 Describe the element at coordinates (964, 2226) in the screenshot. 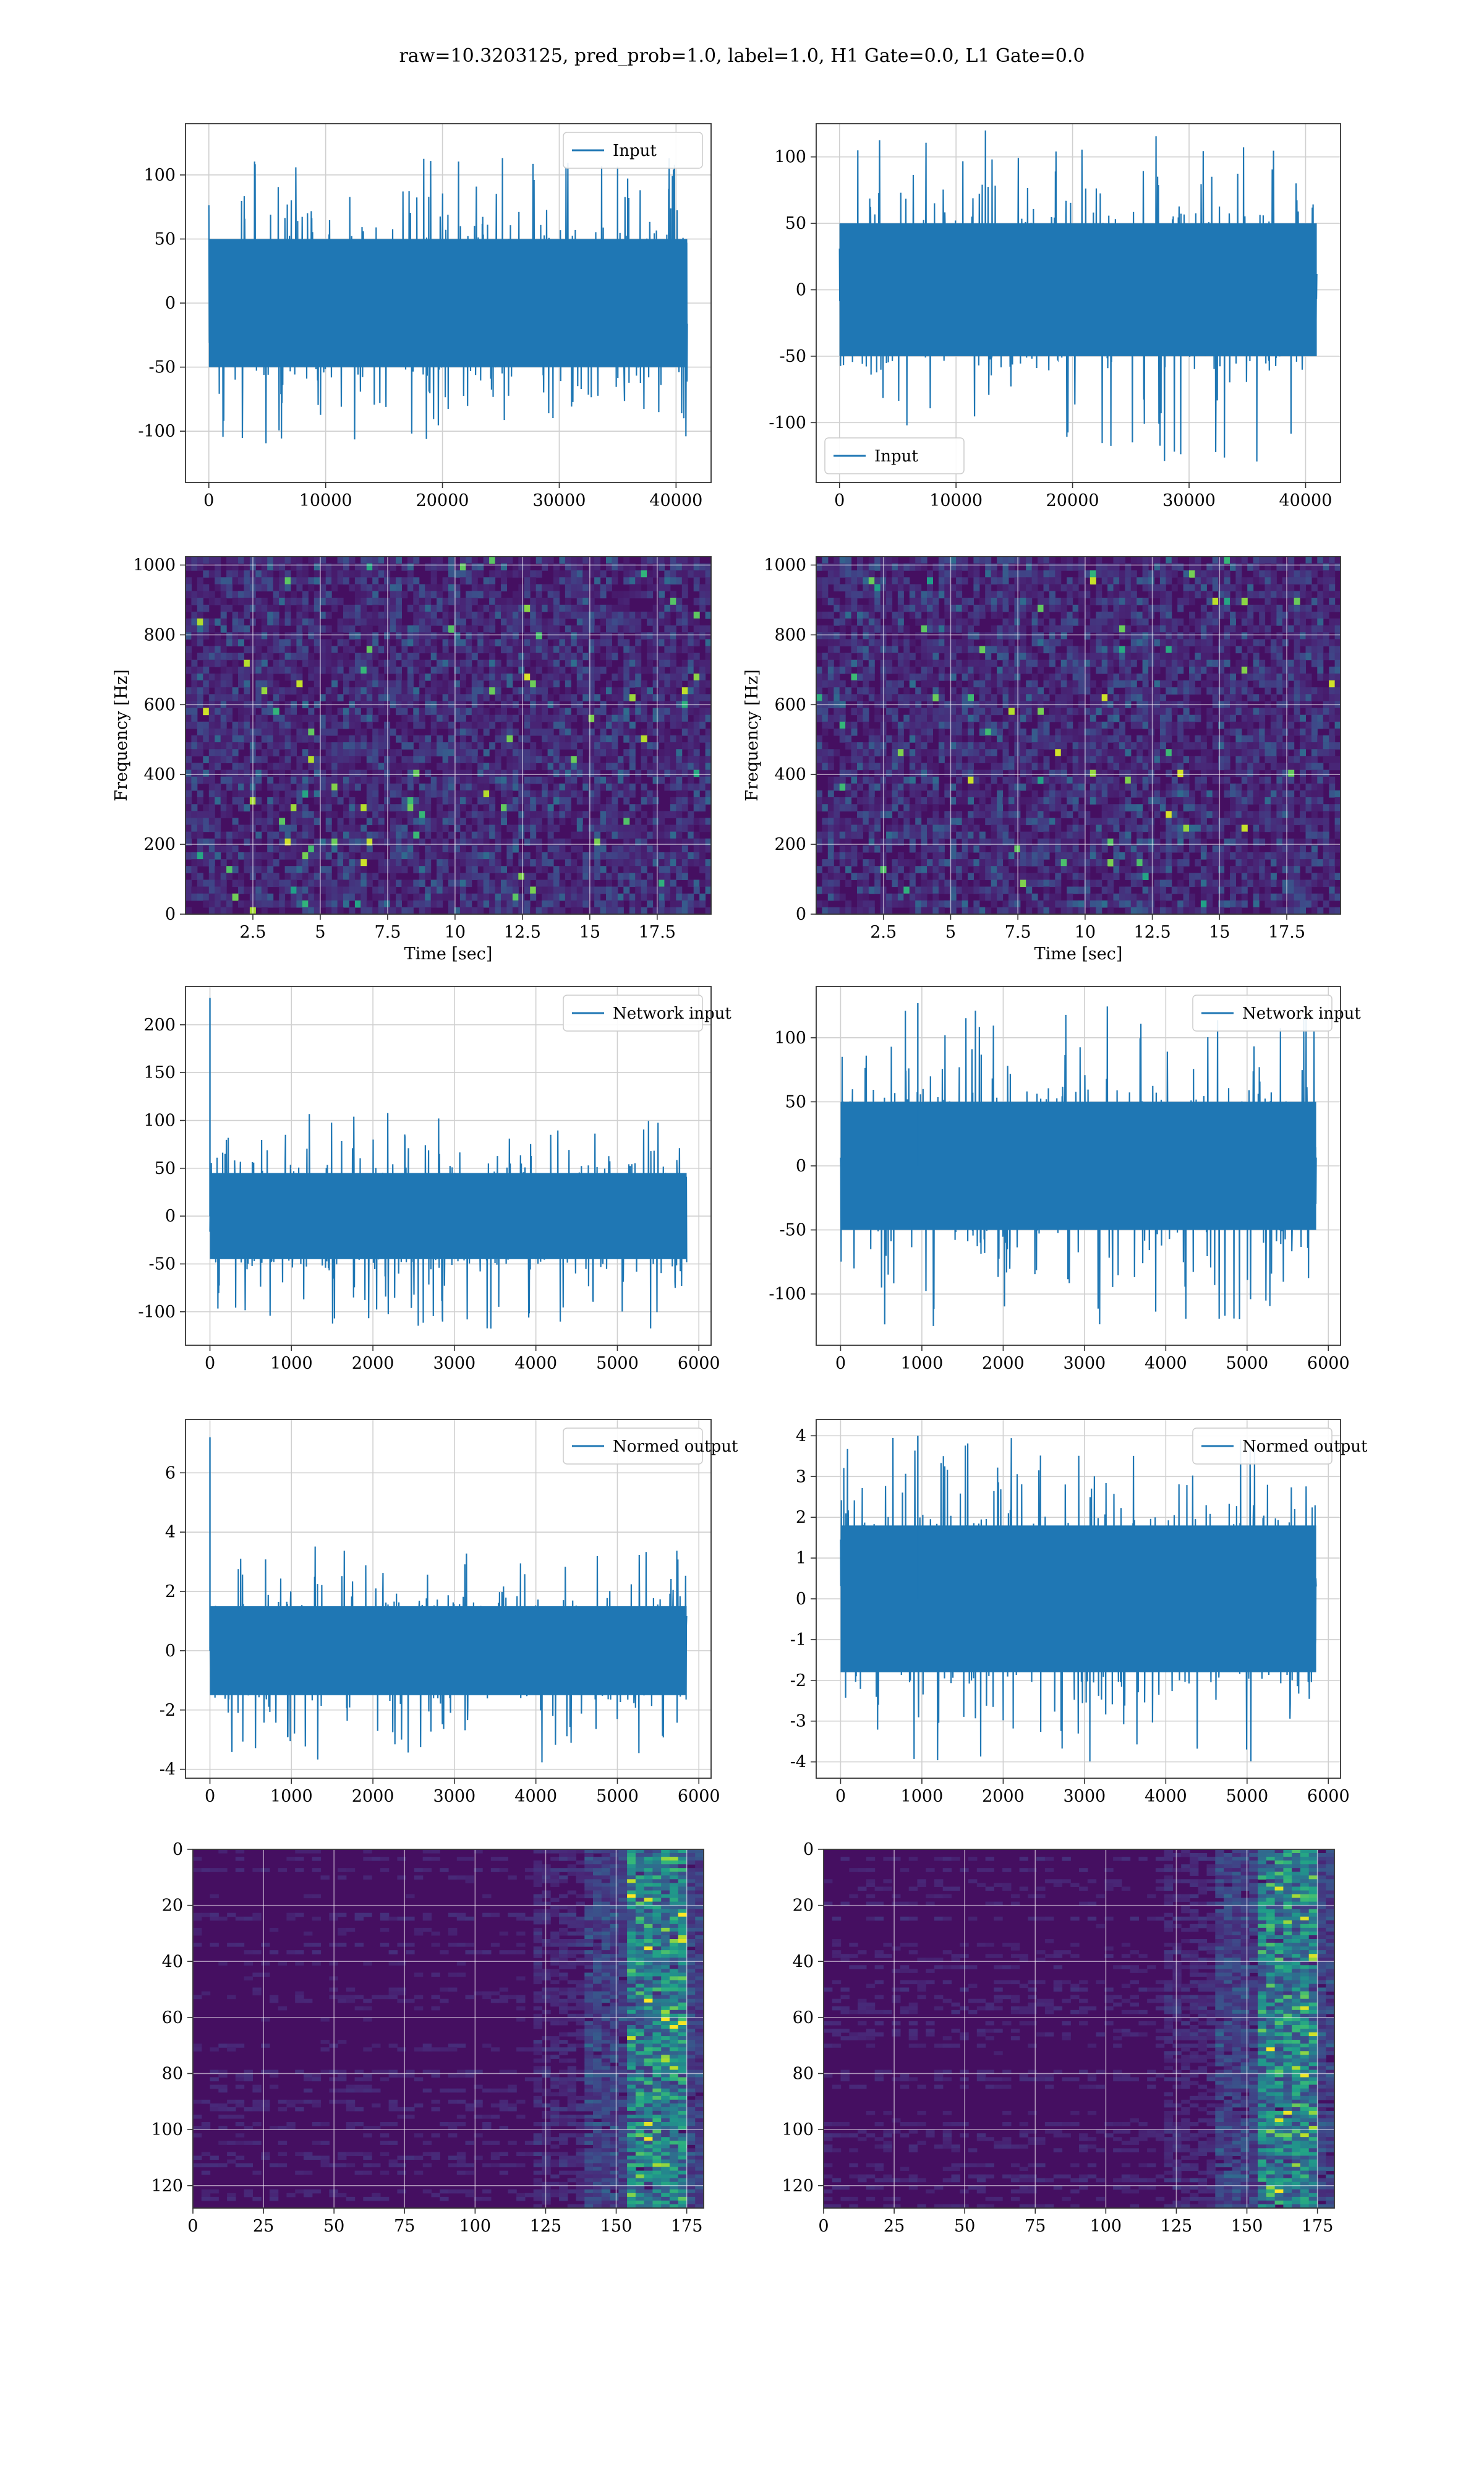

I see `tick-label-x: 50` at that location.